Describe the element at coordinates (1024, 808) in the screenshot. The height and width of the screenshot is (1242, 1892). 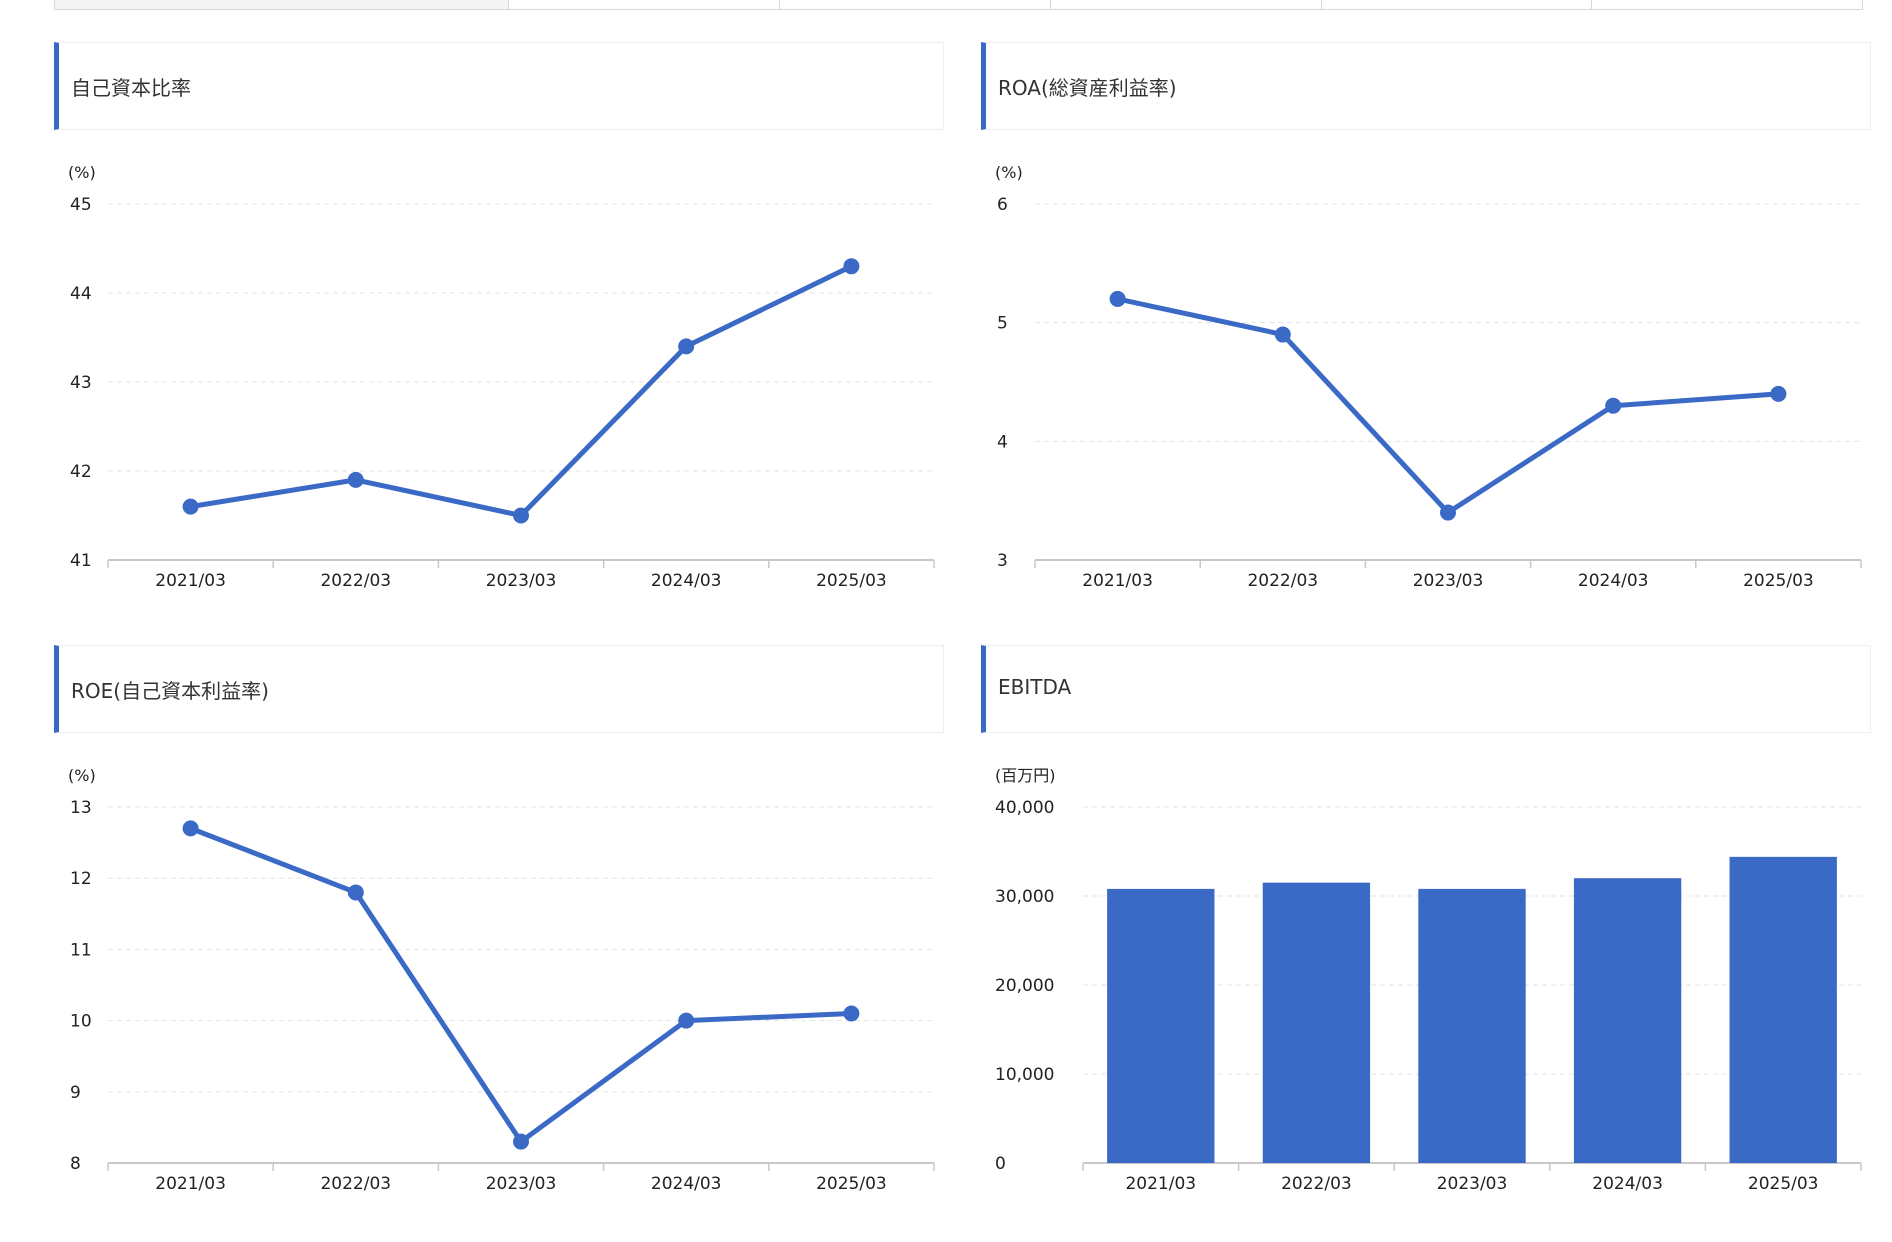
I see `y-tick-label: 40,000` at that location.